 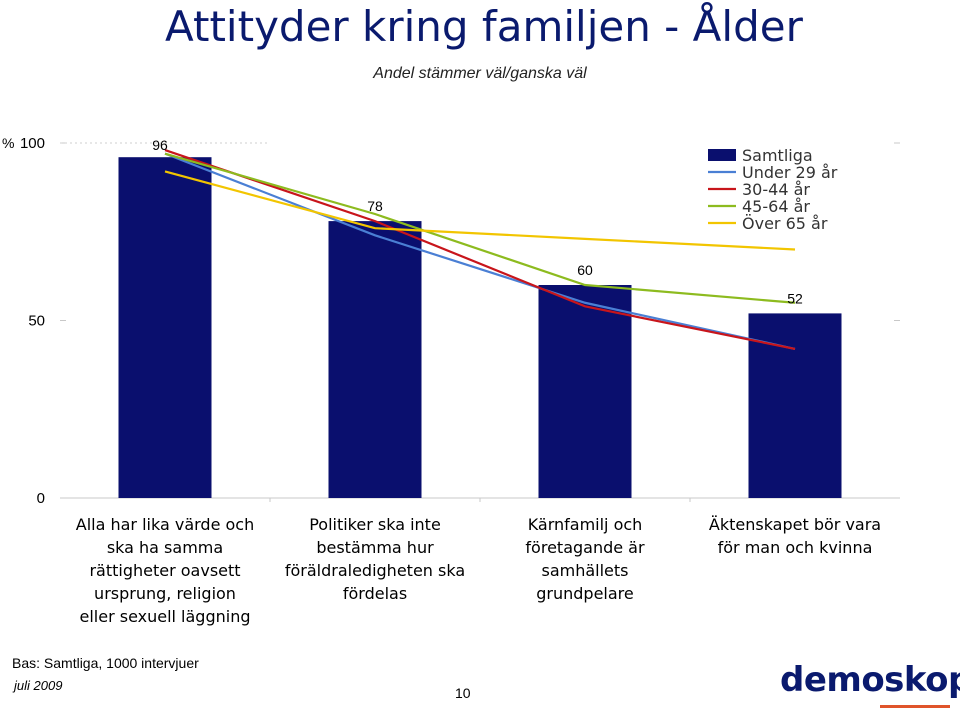 What do you see at coordinates (776, 206) in the screenshot?
I see `legend-label-3: 45-64 år` at bounding box center [776, 206].